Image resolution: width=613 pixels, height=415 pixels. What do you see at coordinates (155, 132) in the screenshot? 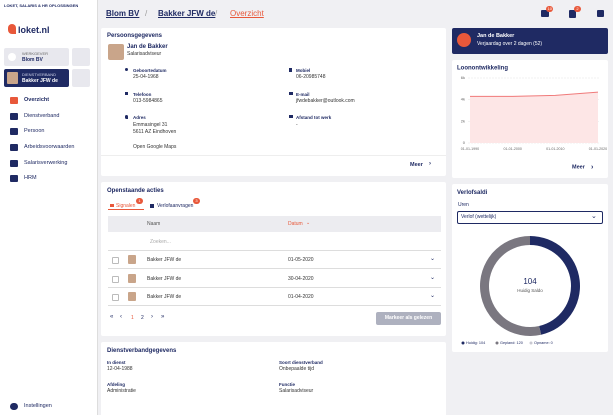
I see `field-value: 5611 AZ Eindhoven` at bounding box center [155, 132].